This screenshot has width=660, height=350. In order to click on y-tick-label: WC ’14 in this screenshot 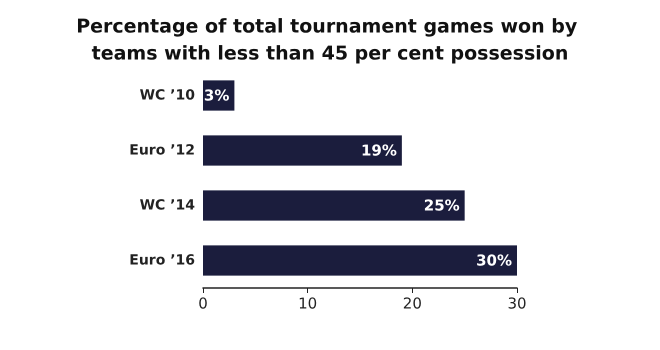, I will do `click(168, 206)`.